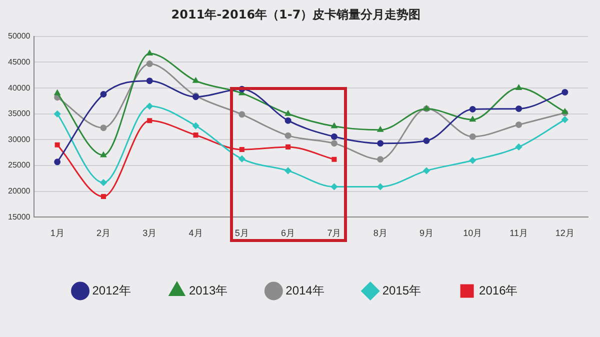 The height and width of the screenshot is (337, 600). I want to click on legend-label: 2013年, so click(208, 290).